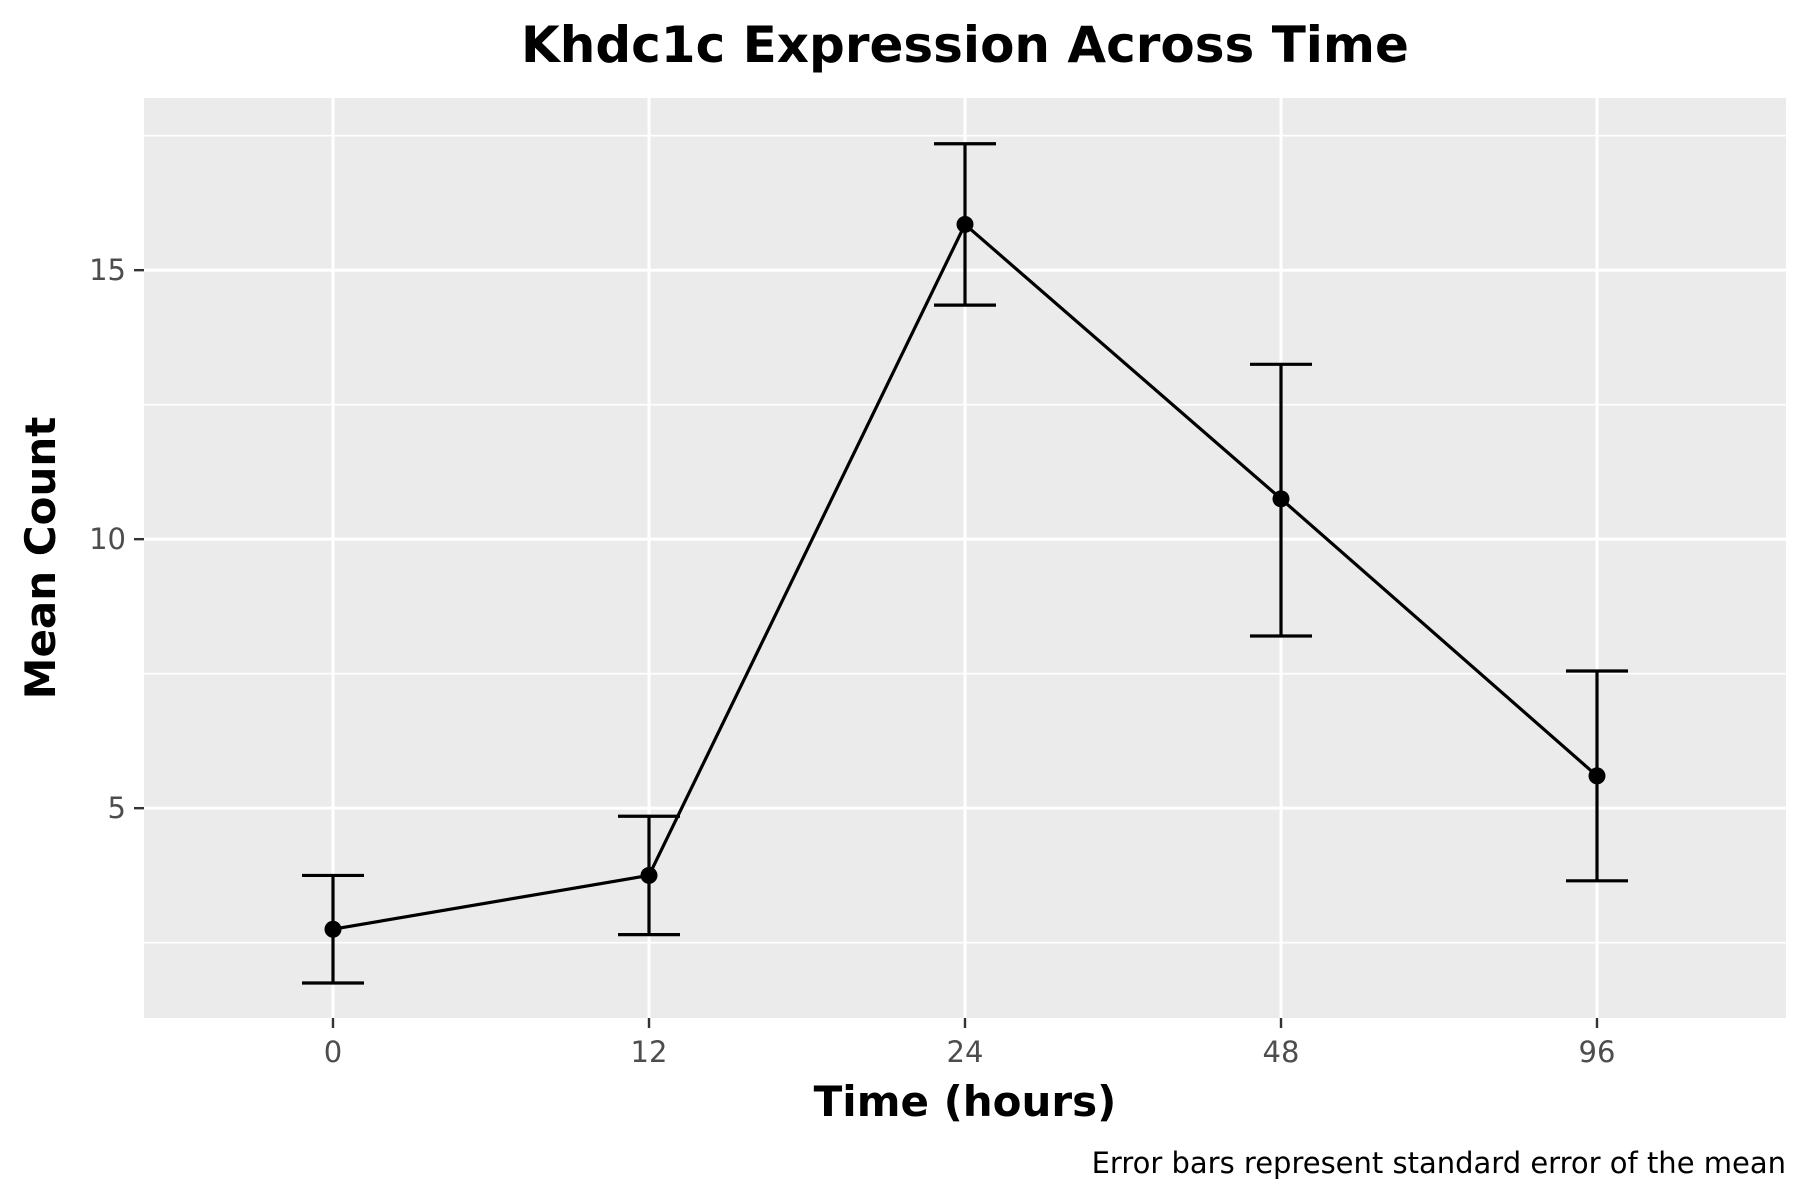 The width and height of the screenshot is (1800, 1200). What do you see at coordinates (117, 808) in the screenshot?
I see `y-tick-label: 5` at bounding box center [117, 808].